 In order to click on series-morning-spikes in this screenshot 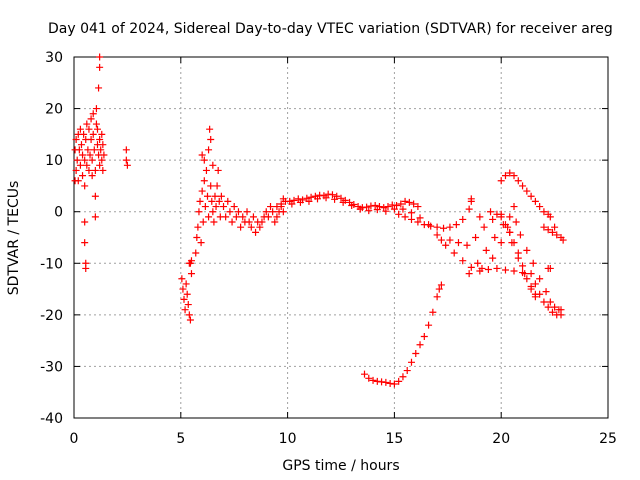, I will do `click(239, 191)`.